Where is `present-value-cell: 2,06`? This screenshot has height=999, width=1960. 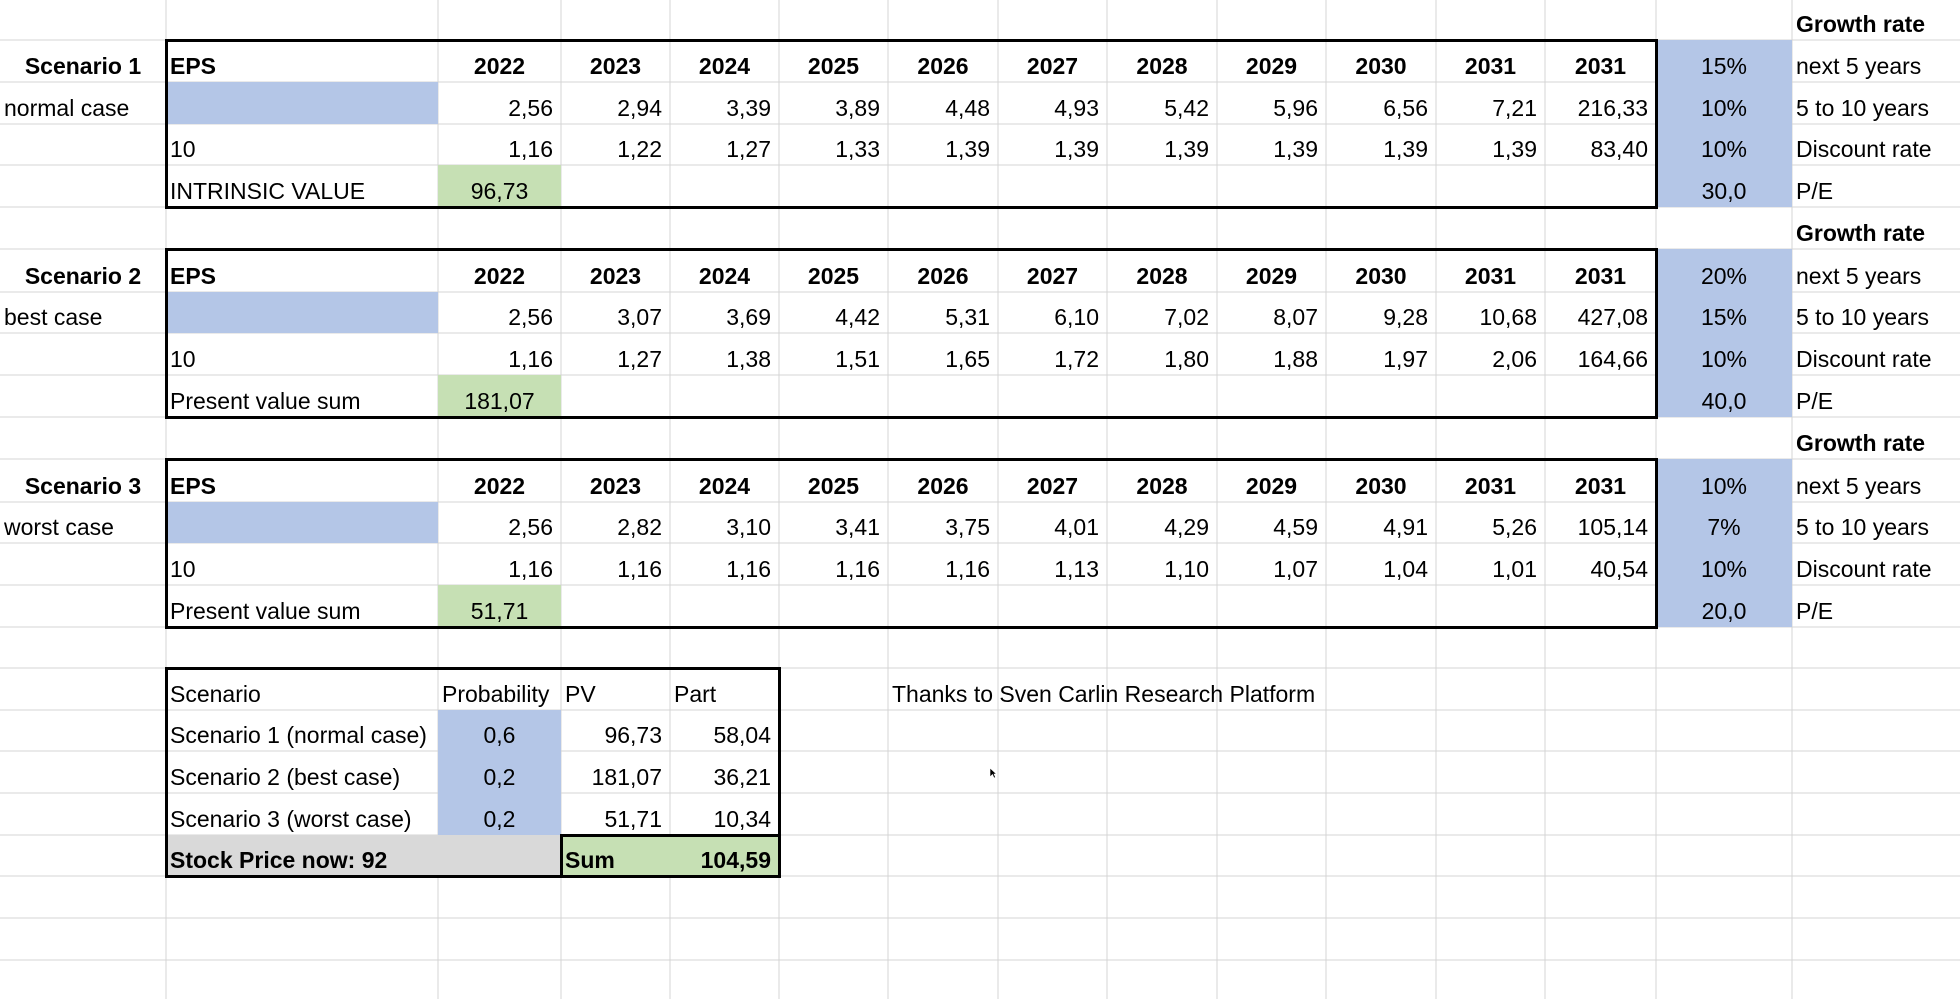 present-value-cell: 2,06 is located at coordinates (1490, 354).